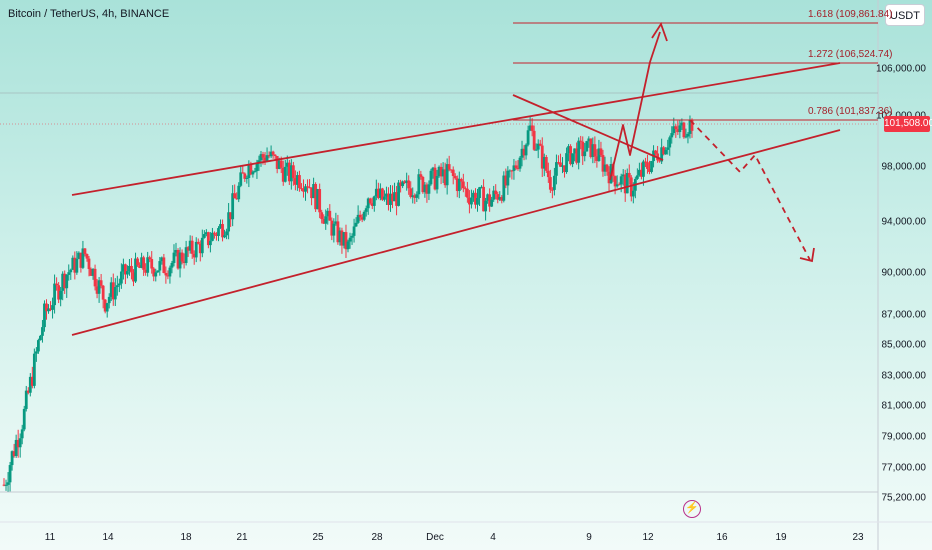  I want to click on price-tick-label: 90,000.00, so click(904, 273).